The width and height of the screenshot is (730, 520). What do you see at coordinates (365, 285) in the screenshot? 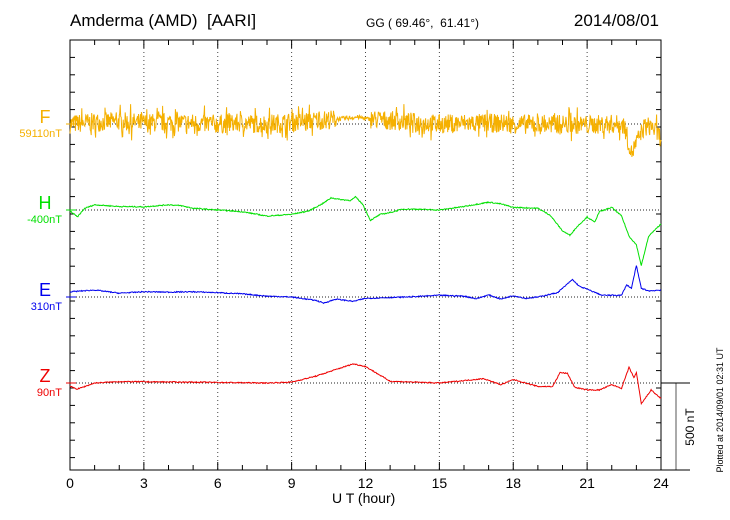
I see `series-line-e` at bounding box center [365, 285].